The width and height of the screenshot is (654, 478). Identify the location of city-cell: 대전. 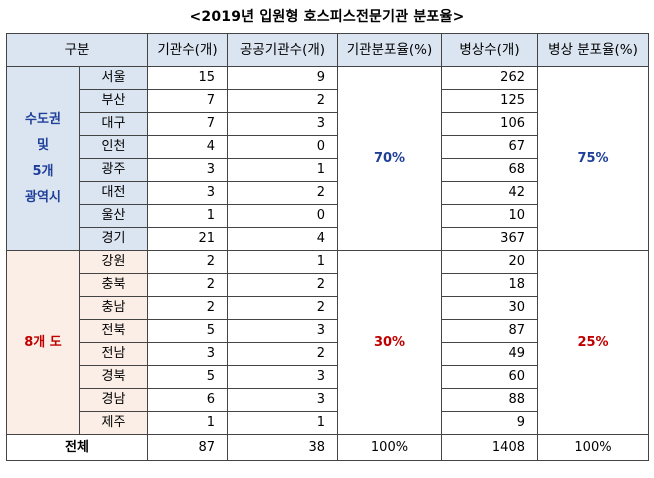
(113, 193).